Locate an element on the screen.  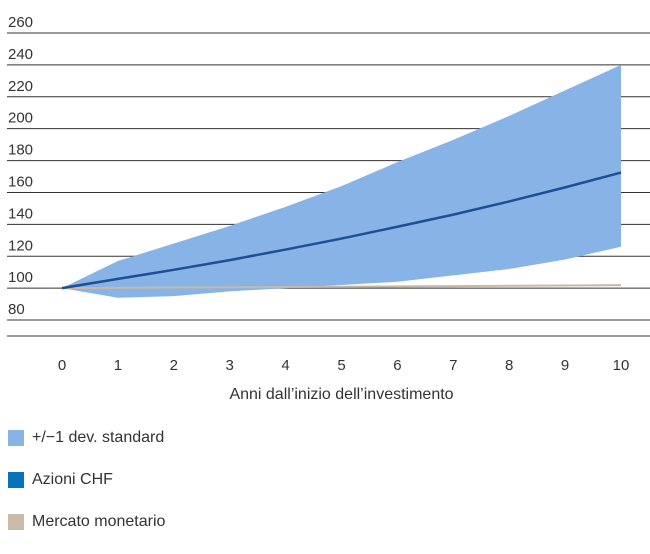
legend-item-equity: Azioni CHF is located at coordinates (86, 480).